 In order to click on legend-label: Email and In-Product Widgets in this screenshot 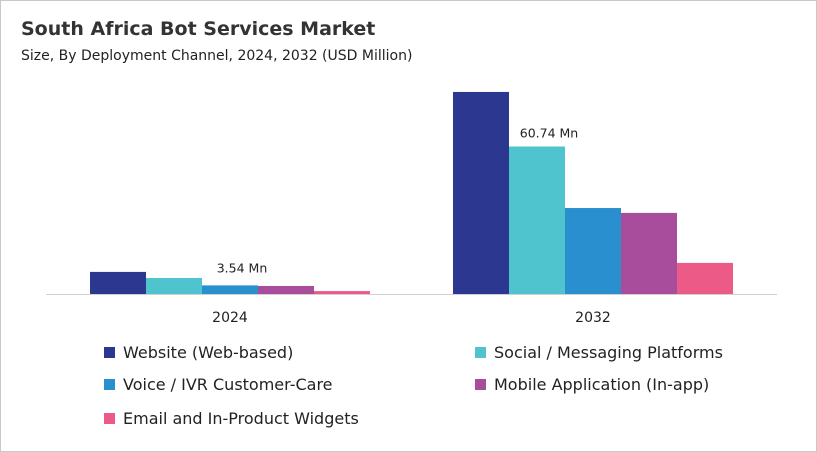, I will do `click(241, 418)`.